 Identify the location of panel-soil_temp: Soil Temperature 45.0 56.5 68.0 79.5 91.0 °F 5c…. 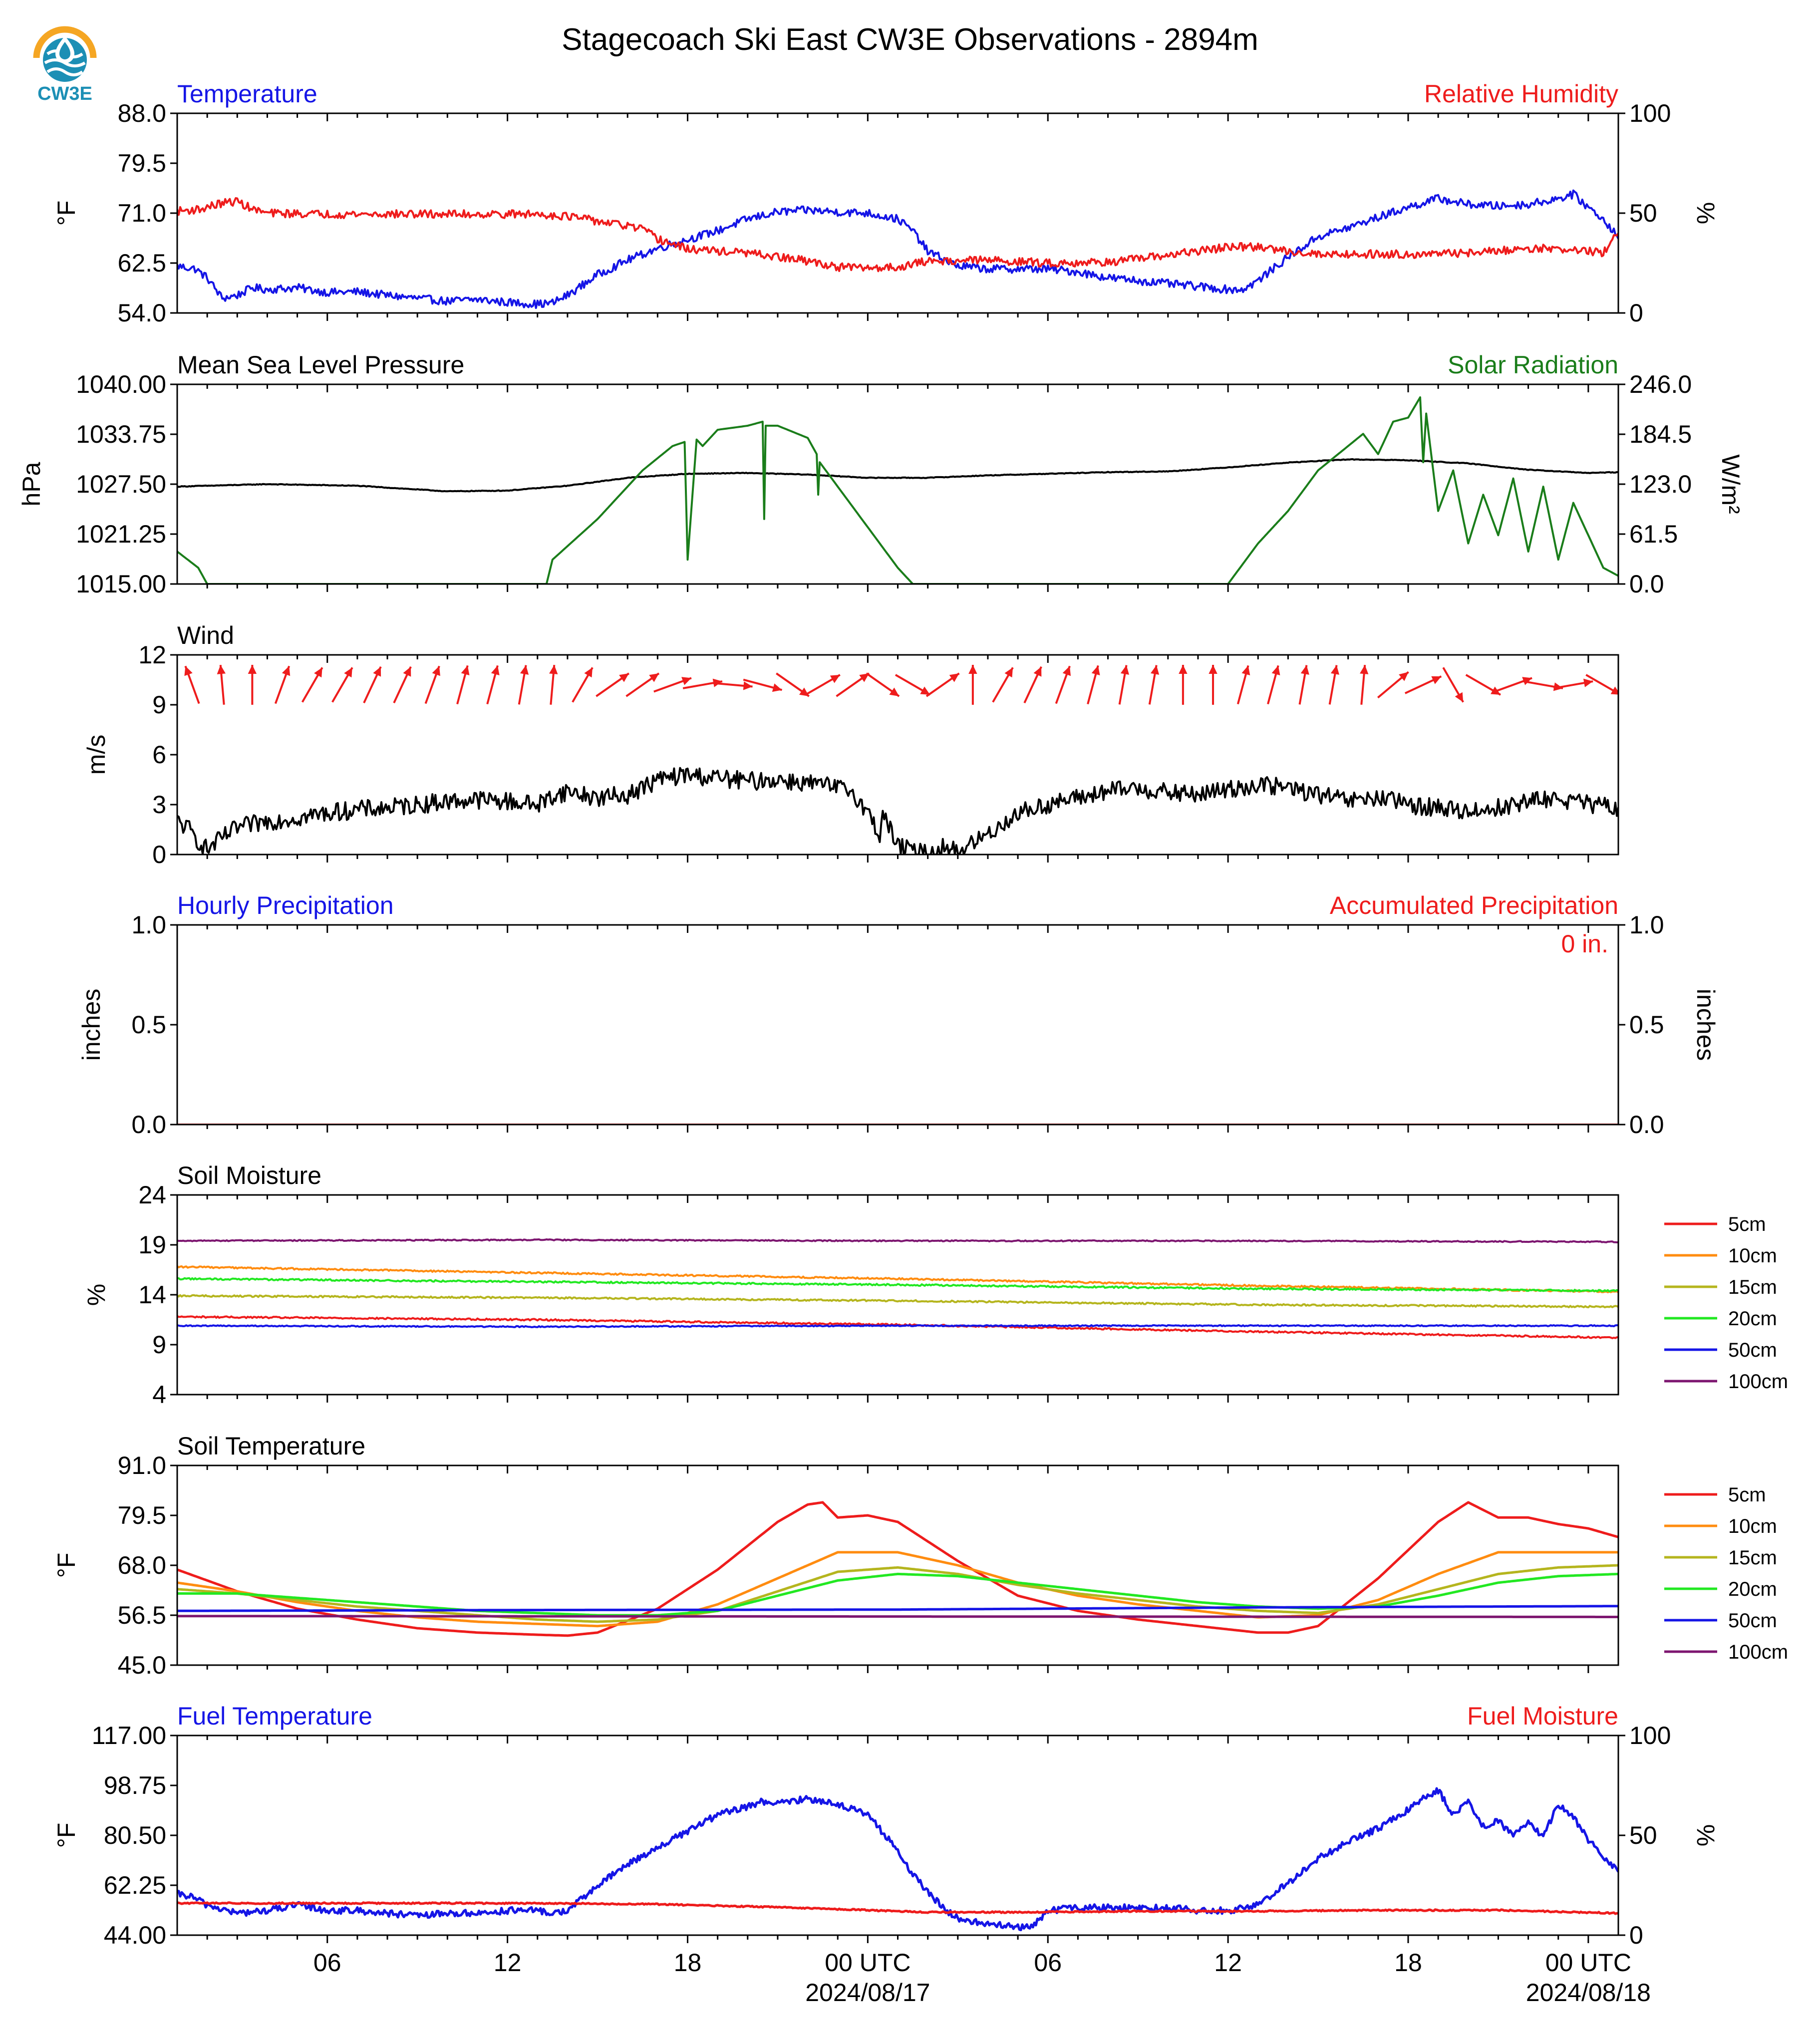
(920, 1555).